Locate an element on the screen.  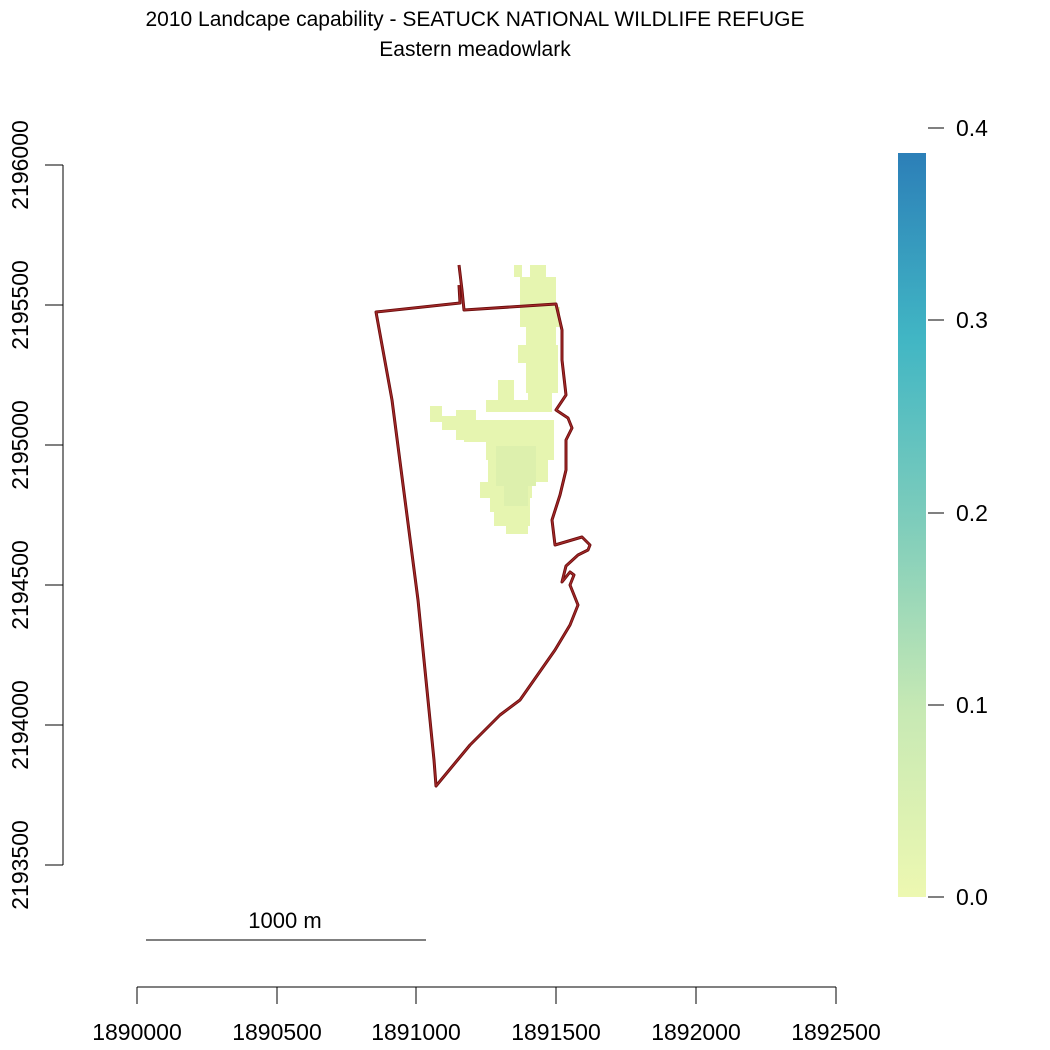
y-tick-label: 2196000 is located at coordinates (20, 165).